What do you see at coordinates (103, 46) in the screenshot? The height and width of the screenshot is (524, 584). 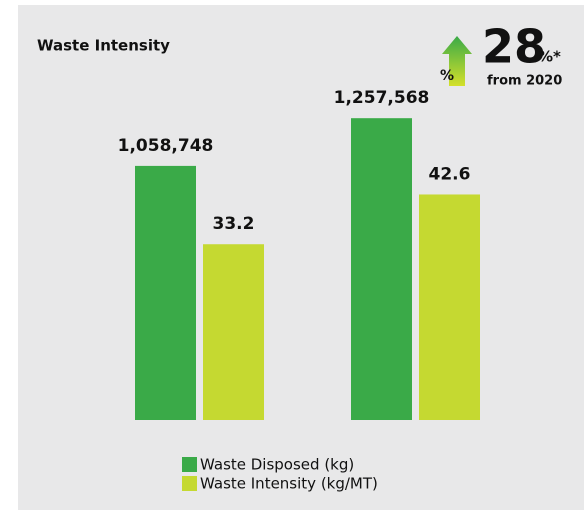 I see `chart-title: Waste Intensity` at bounding box center [103, 46].